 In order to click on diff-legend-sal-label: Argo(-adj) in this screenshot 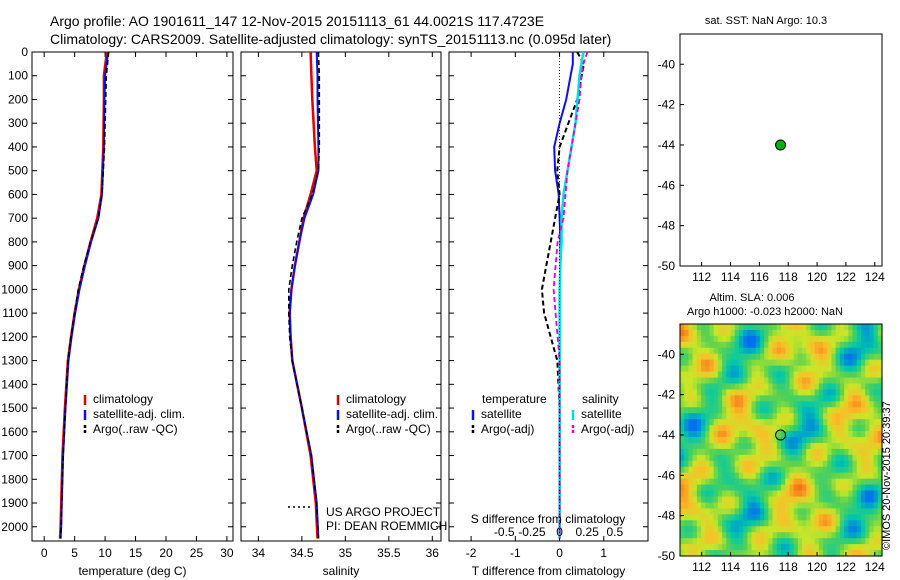, I will do `click(607, 429)`.